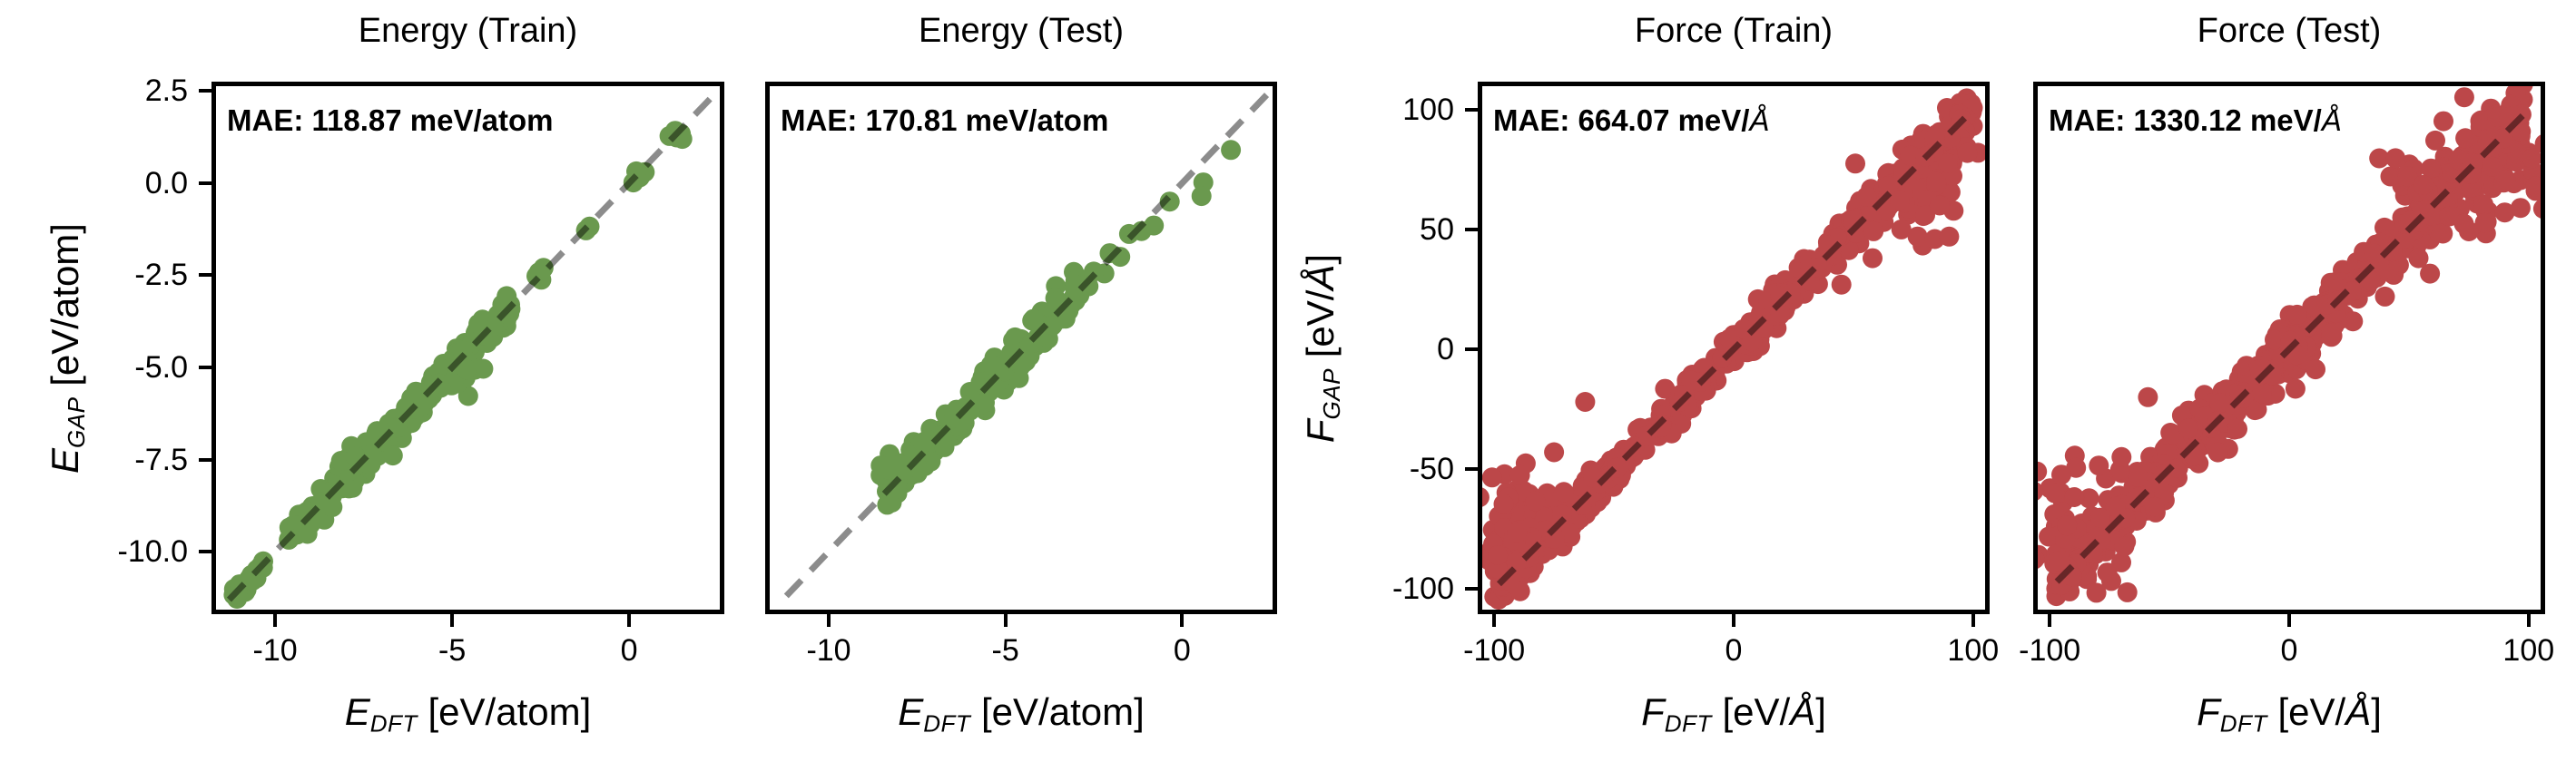  What do you see at coordinates (1182, 650) in the screenshot?
I see `x-tick-label: 0` at bounding box center [1182, 650].